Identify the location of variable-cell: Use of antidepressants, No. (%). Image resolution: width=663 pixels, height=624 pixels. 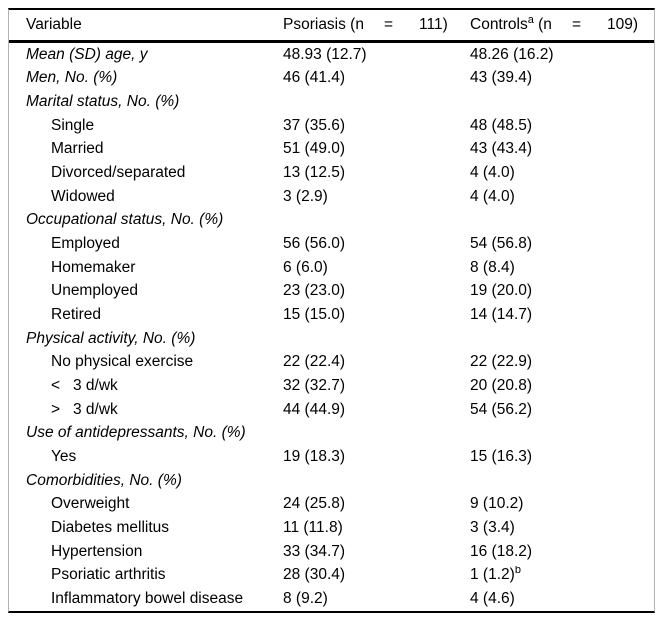
(146, 433).